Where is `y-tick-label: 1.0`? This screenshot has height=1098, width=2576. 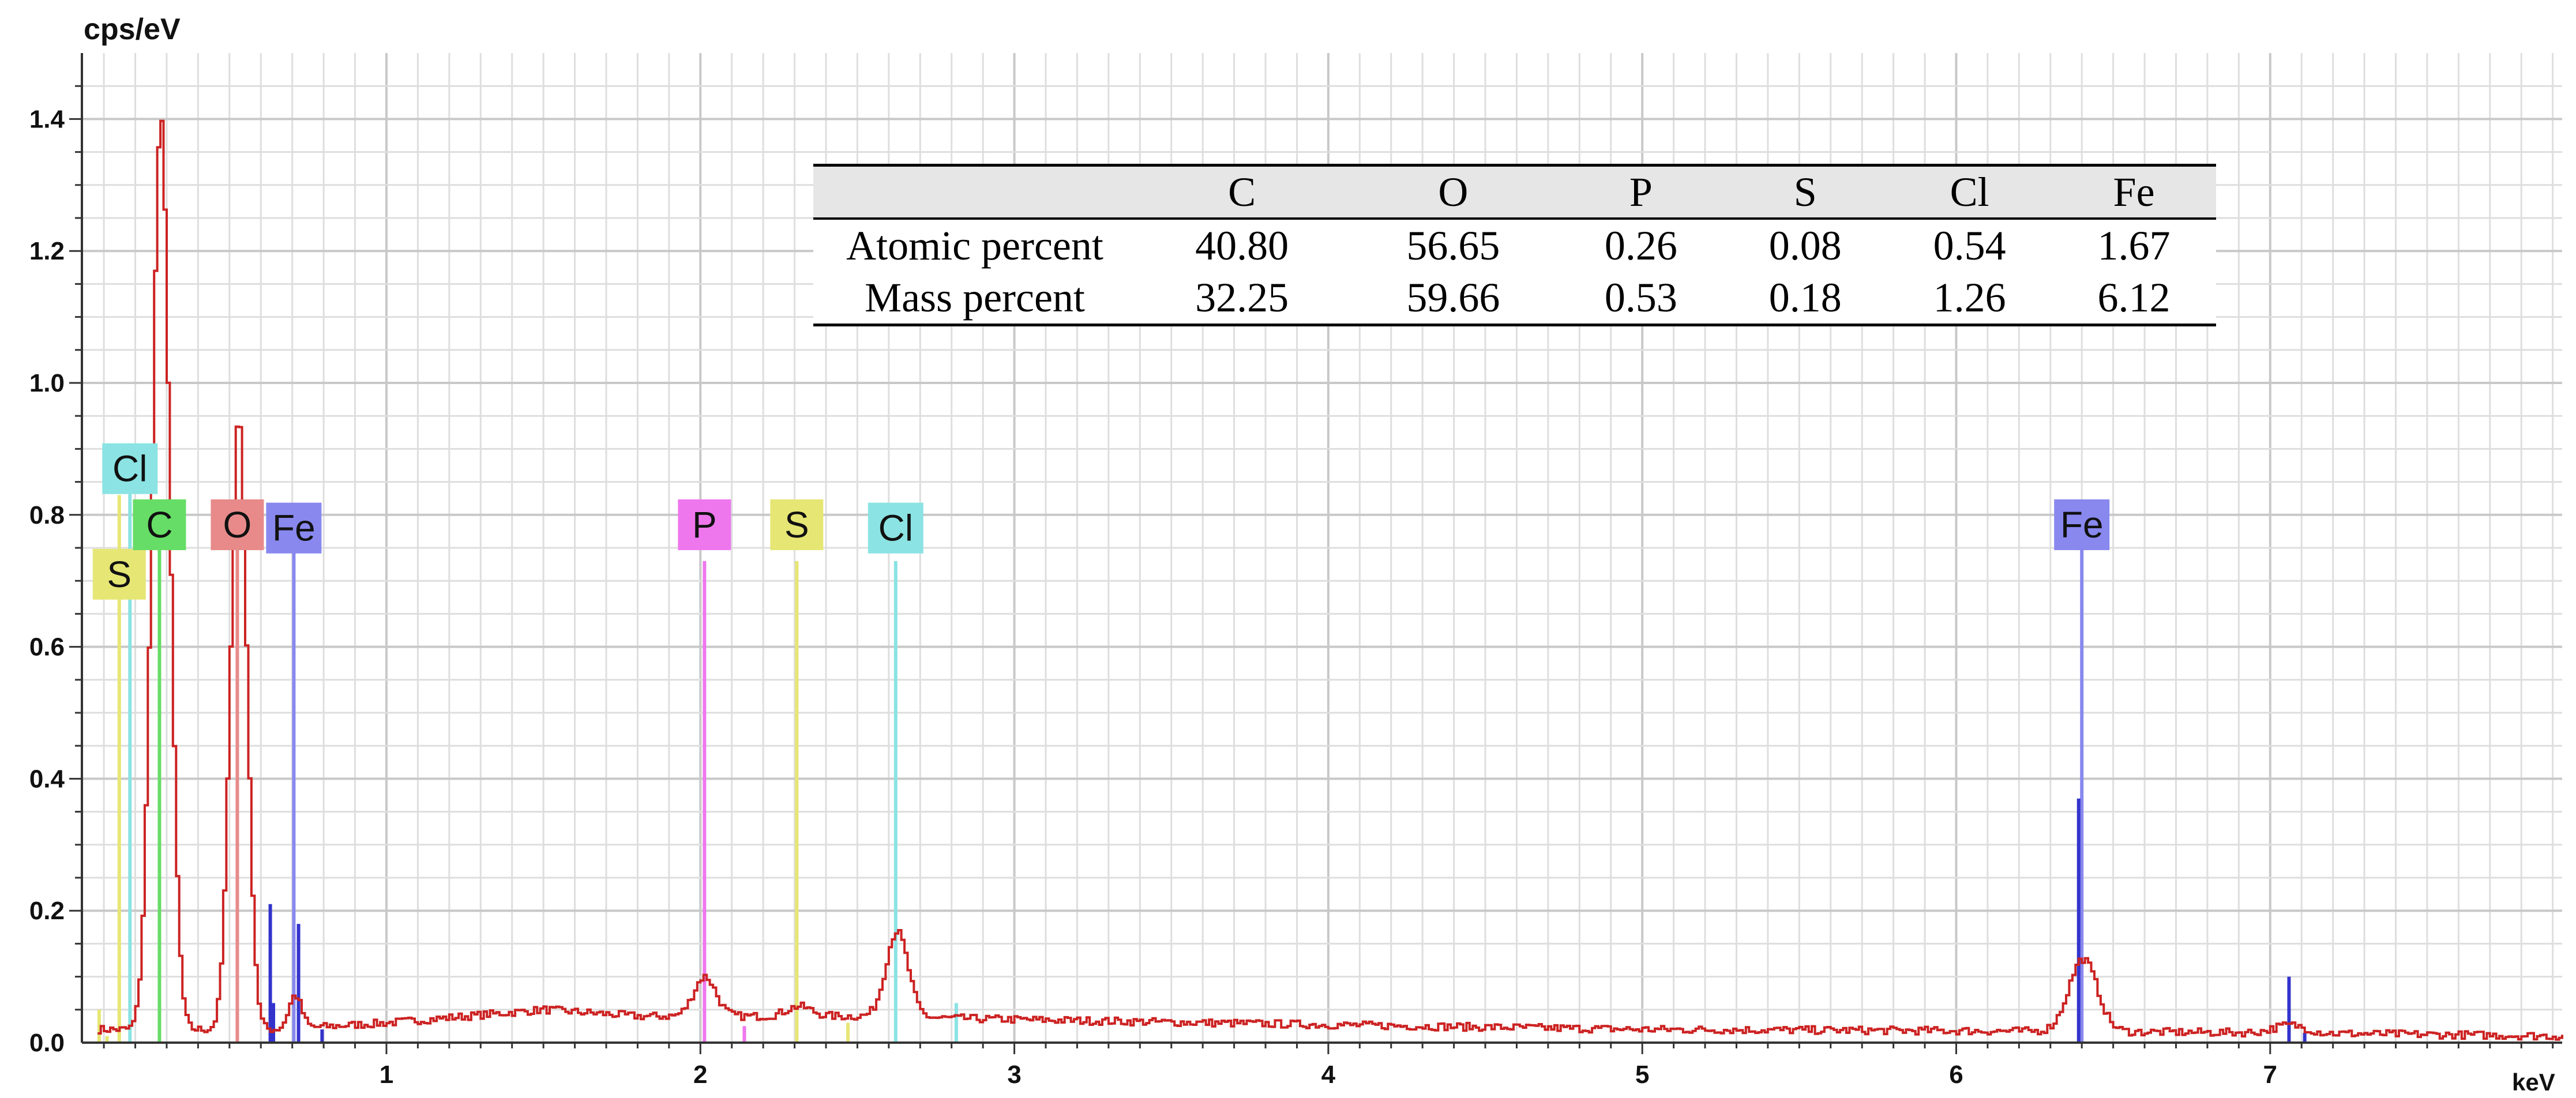
y-tick-label: 1.0 is located at coordinates (47, 383).